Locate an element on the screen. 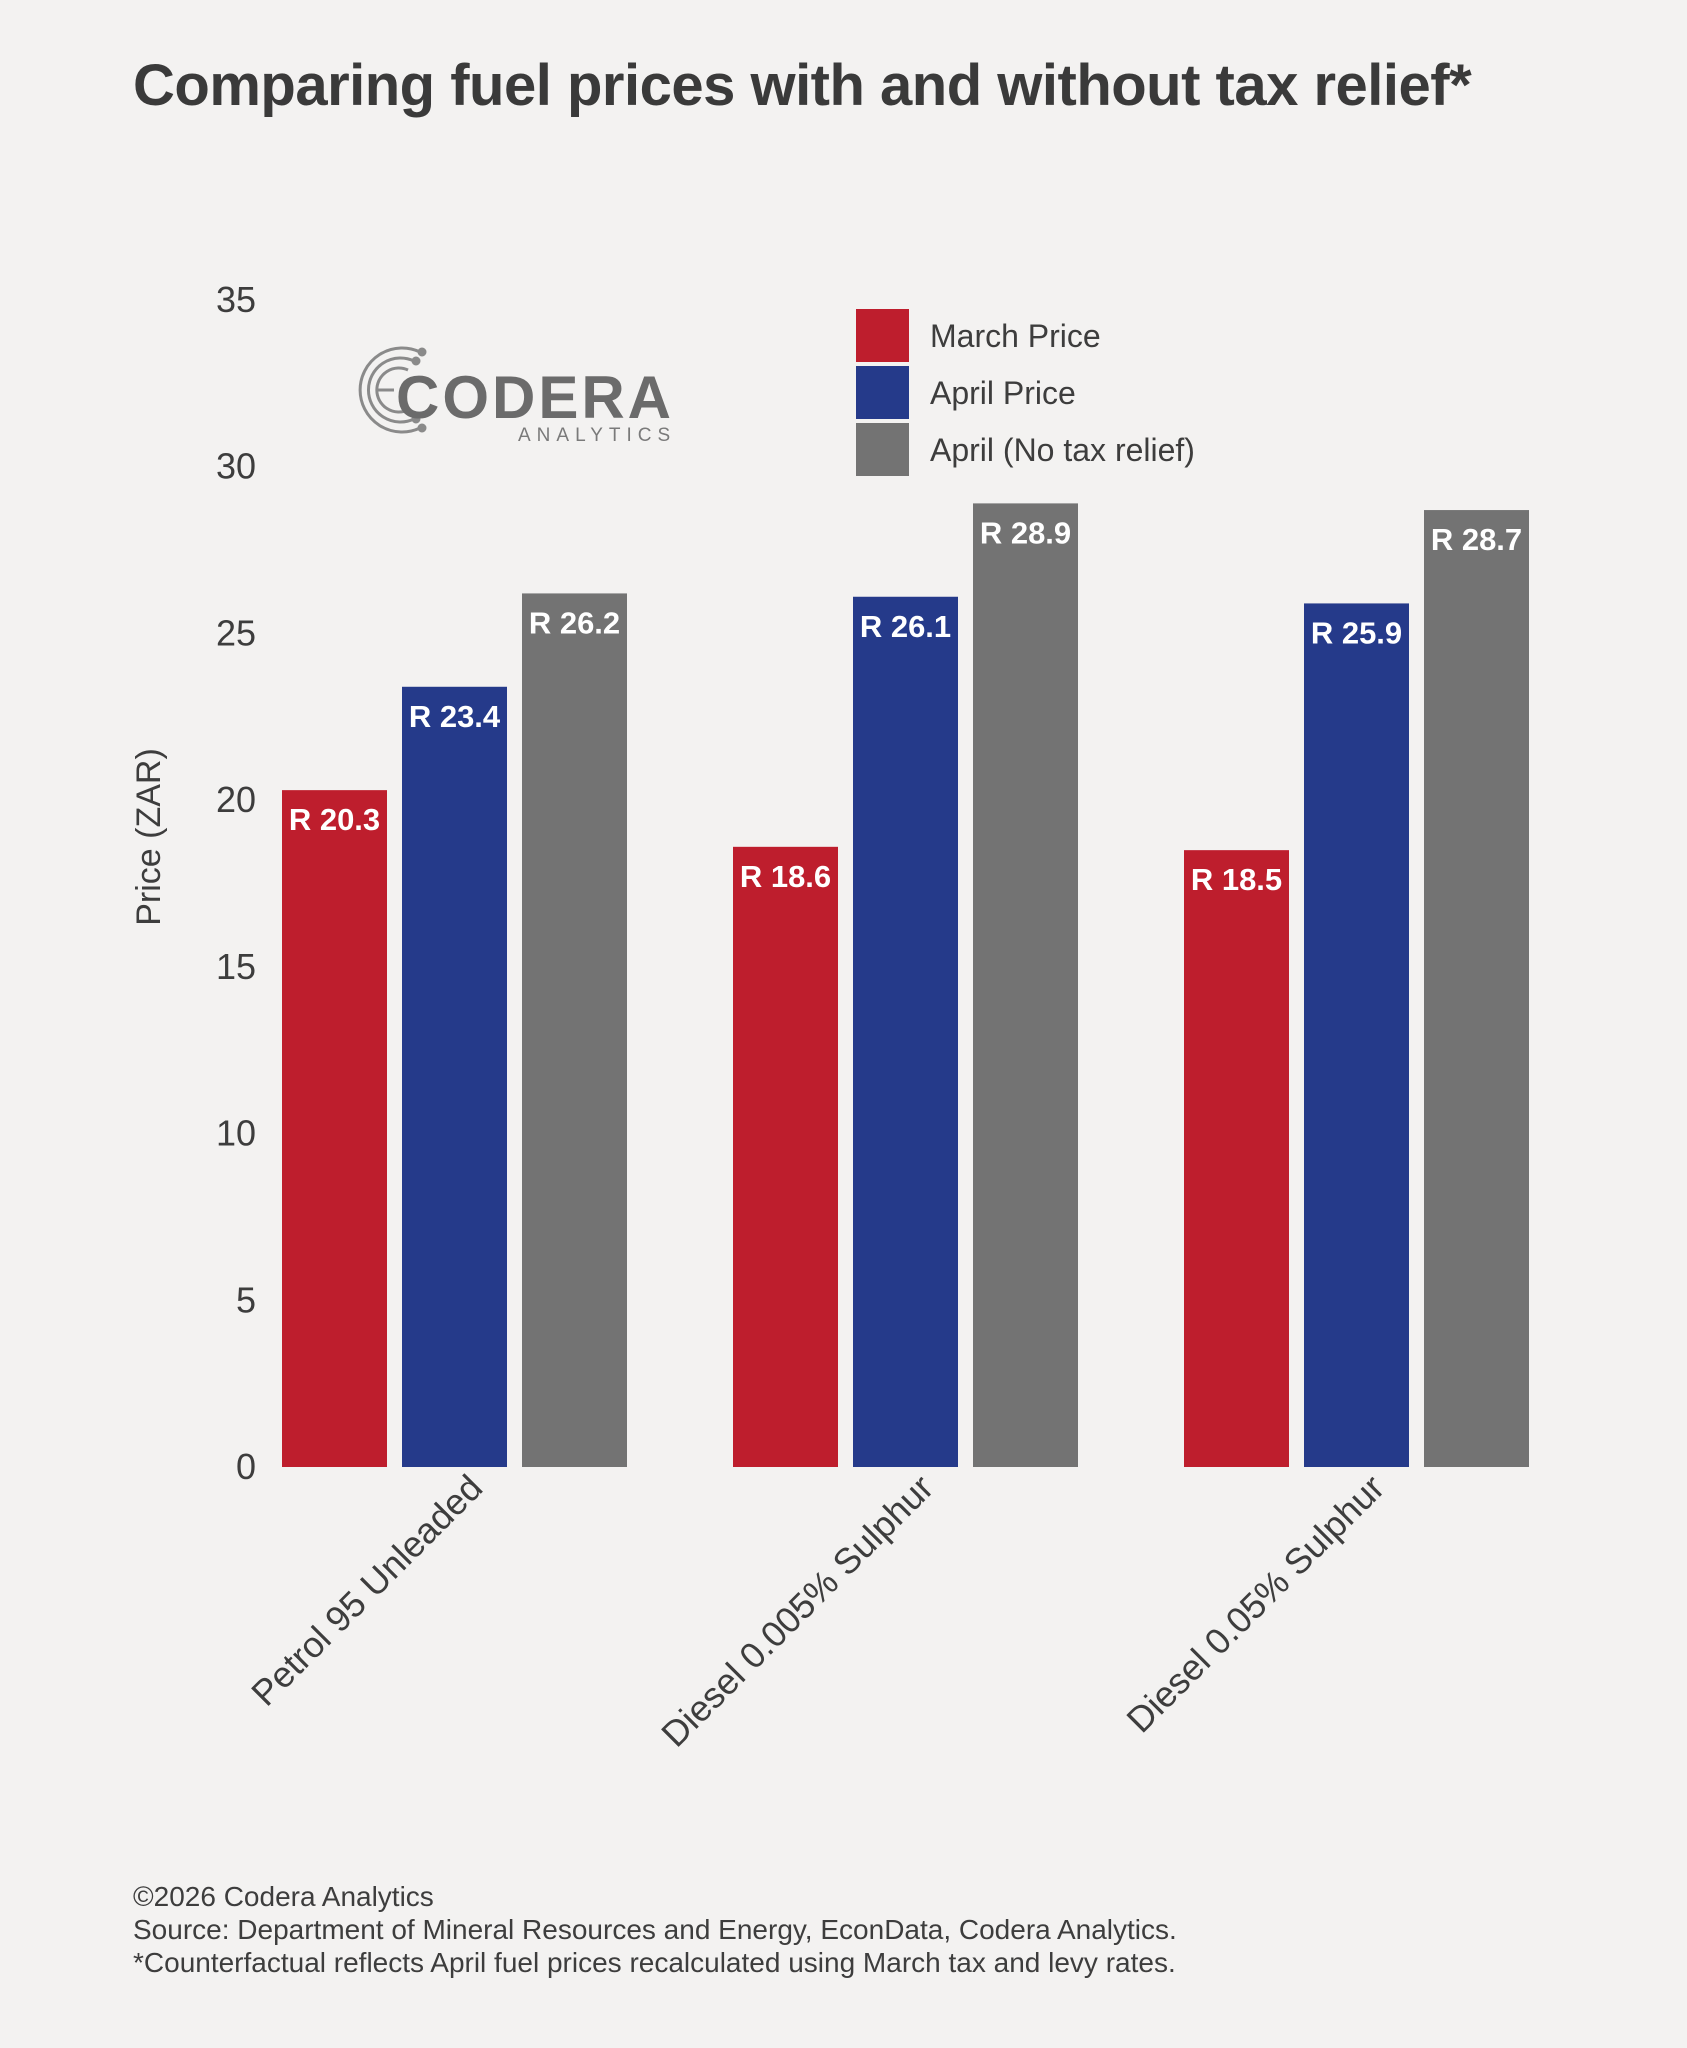 Image resolution: width=1687 pixels, height=2048 pixels. x-tick-label: Diesel 0.005% Sulphur is located at coordinates (797, 1611).